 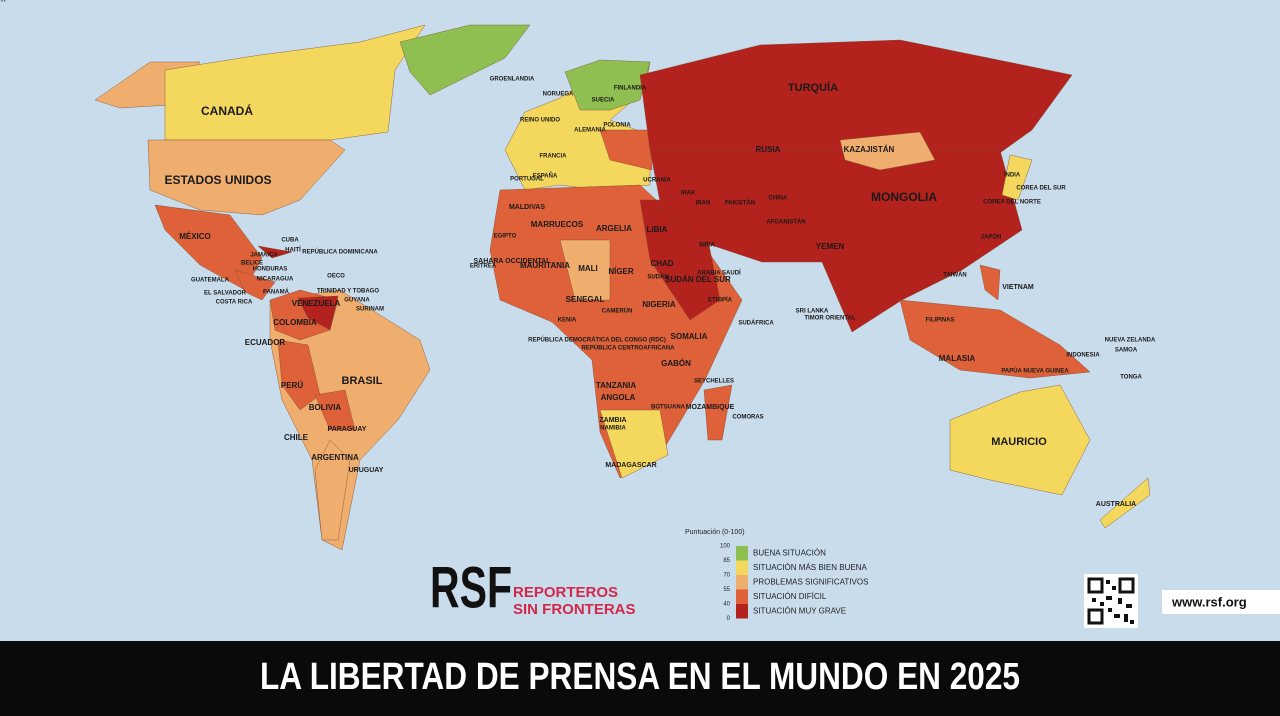 I want to click on country-label: PARAGUAY, so click(x=347, y=429).